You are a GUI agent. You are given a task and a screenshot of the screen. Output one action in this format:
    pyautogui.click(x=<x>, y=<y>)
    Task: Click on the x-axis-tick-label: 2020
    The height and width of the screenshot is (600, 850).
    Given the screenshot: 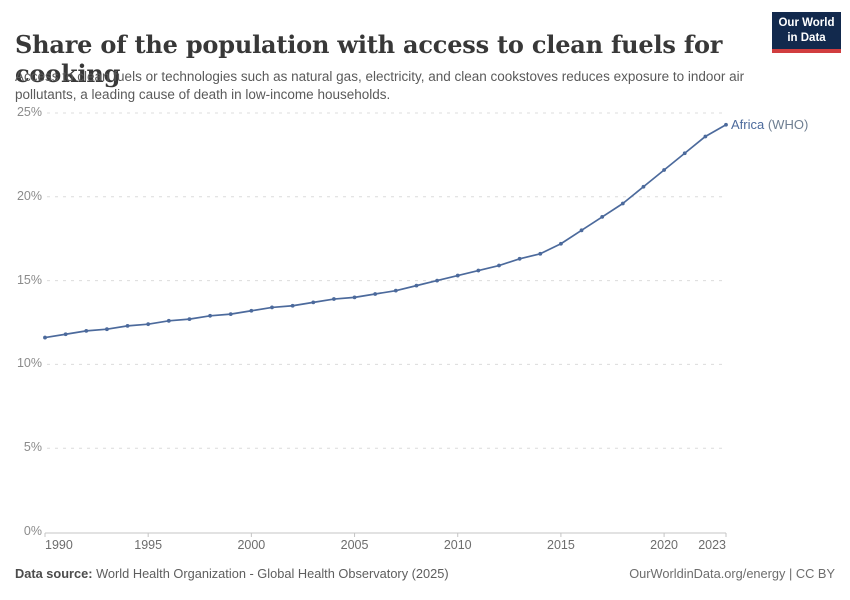 What is the action you would take?
    pyautogui.click(x=664, y=545)
    